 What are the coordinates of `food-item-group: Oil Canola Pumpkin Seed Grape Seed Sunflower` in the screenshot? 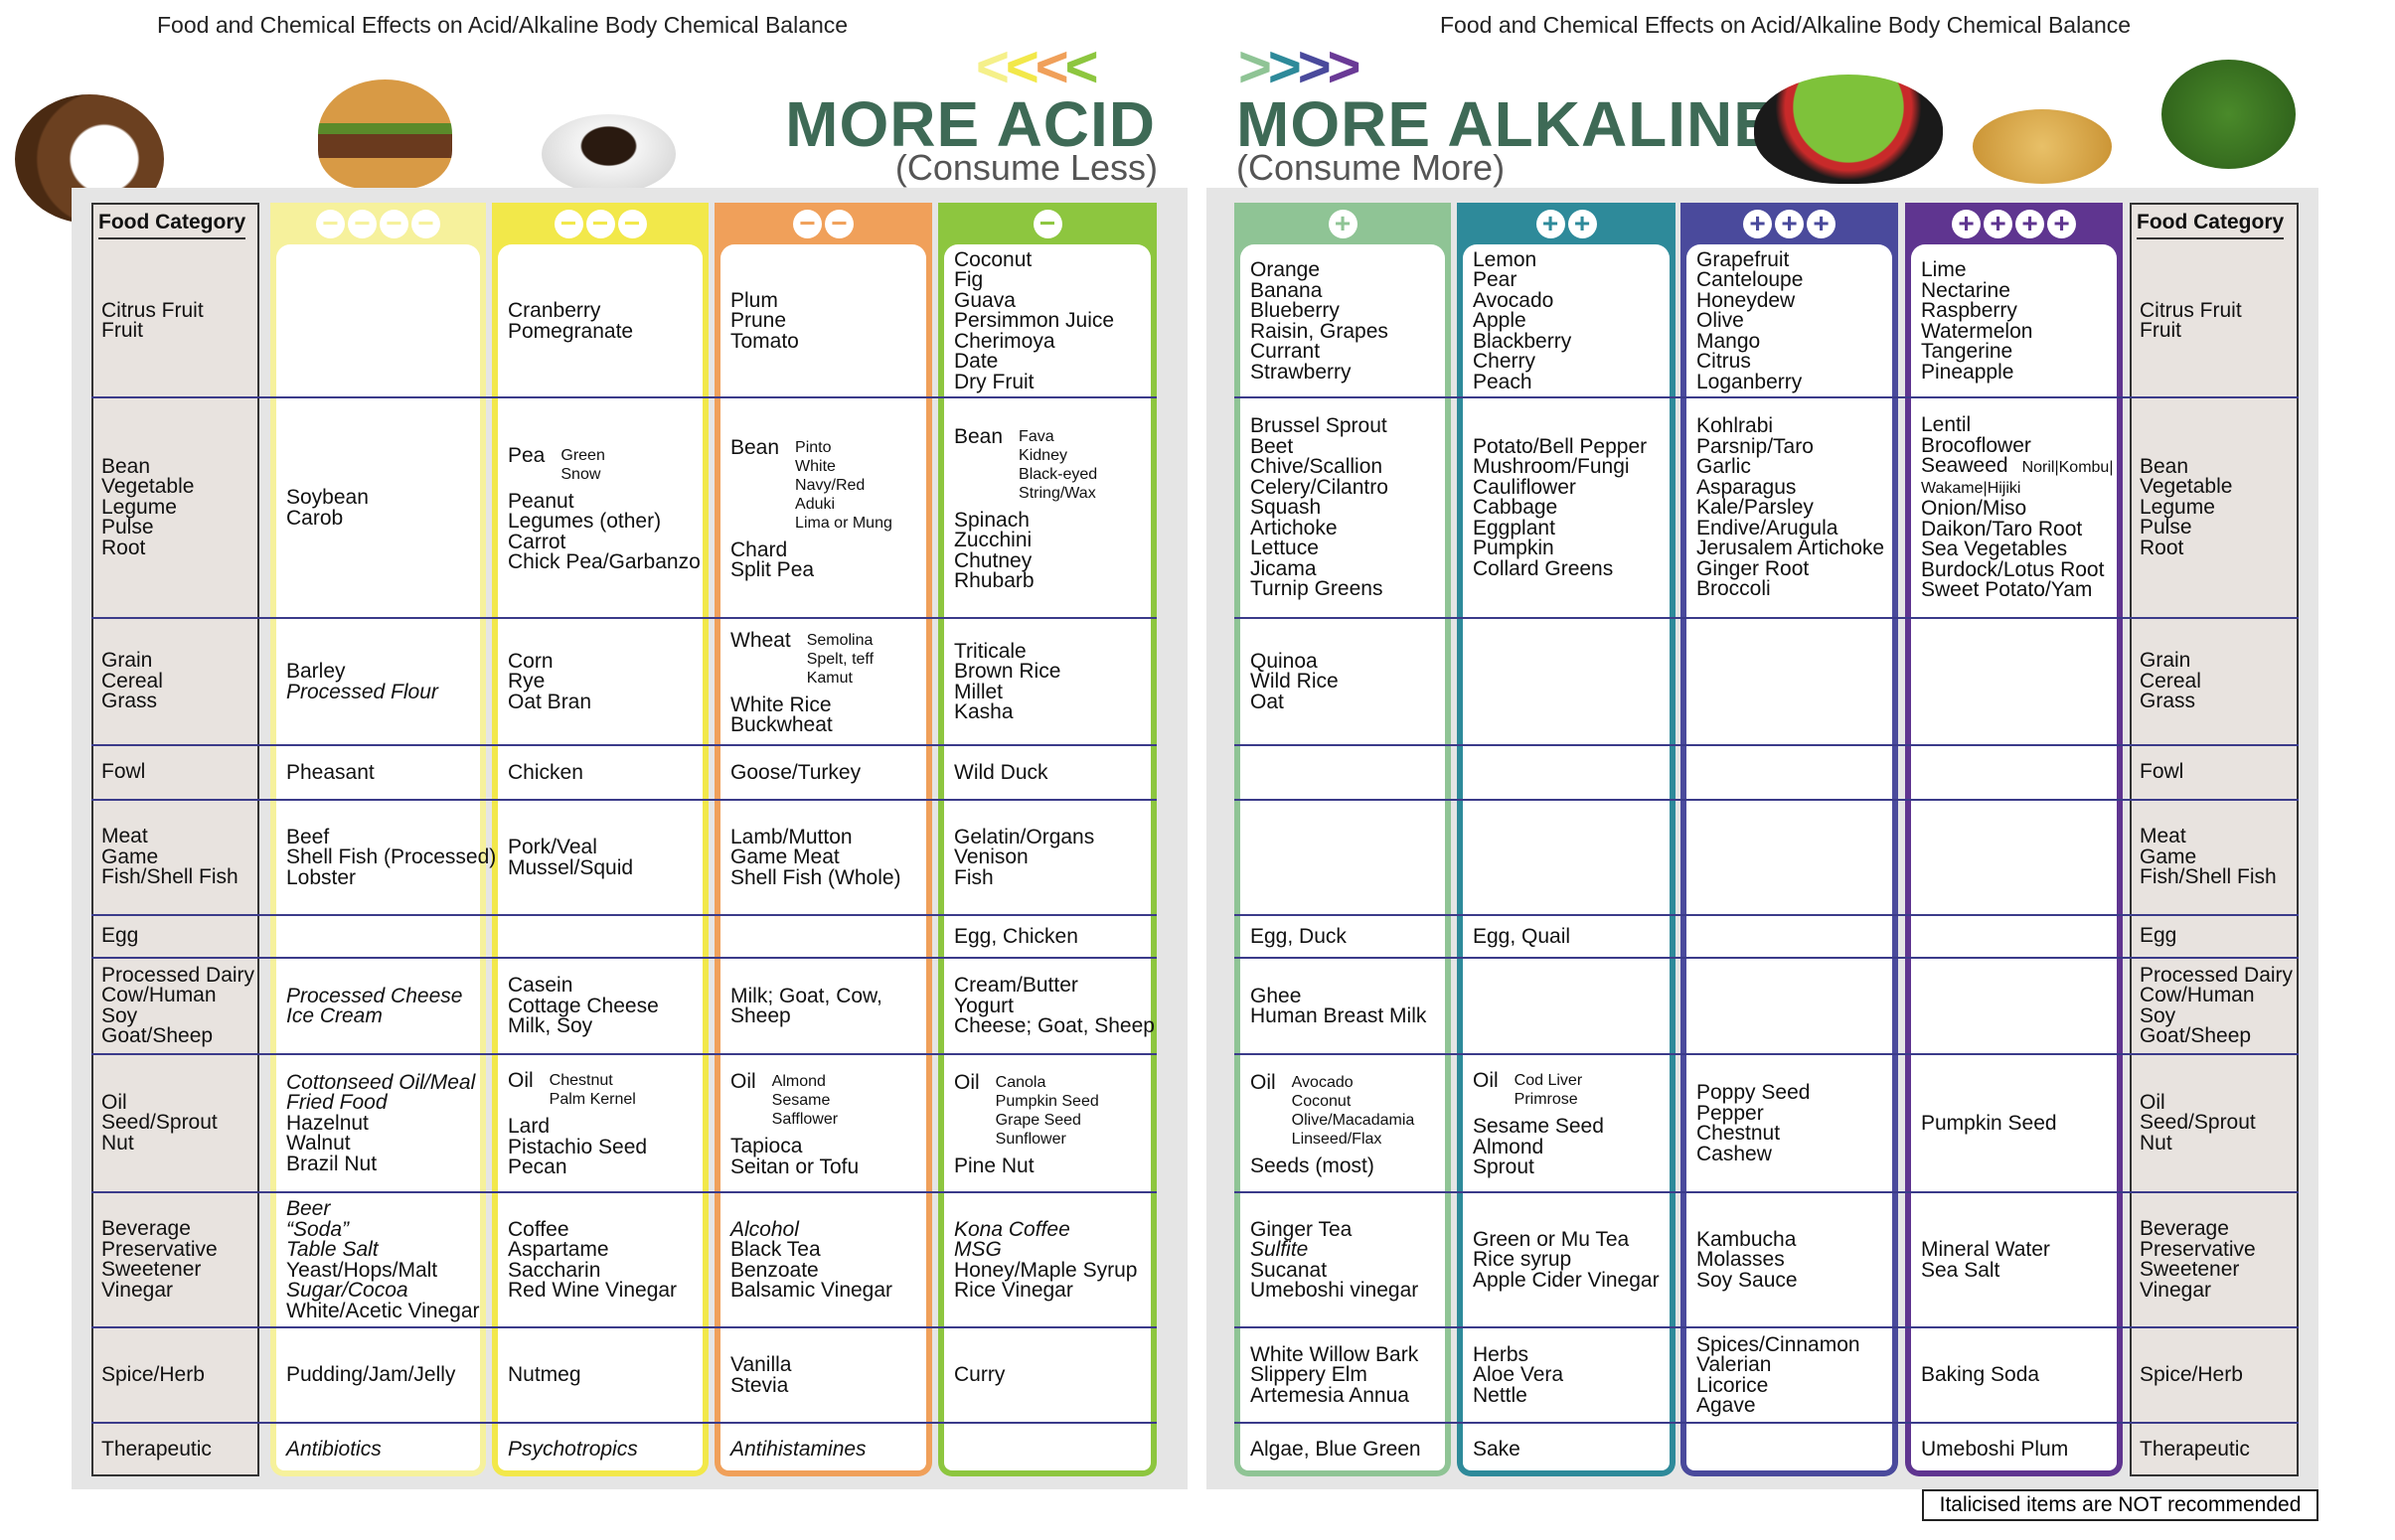 It's located at (1053, 1110).